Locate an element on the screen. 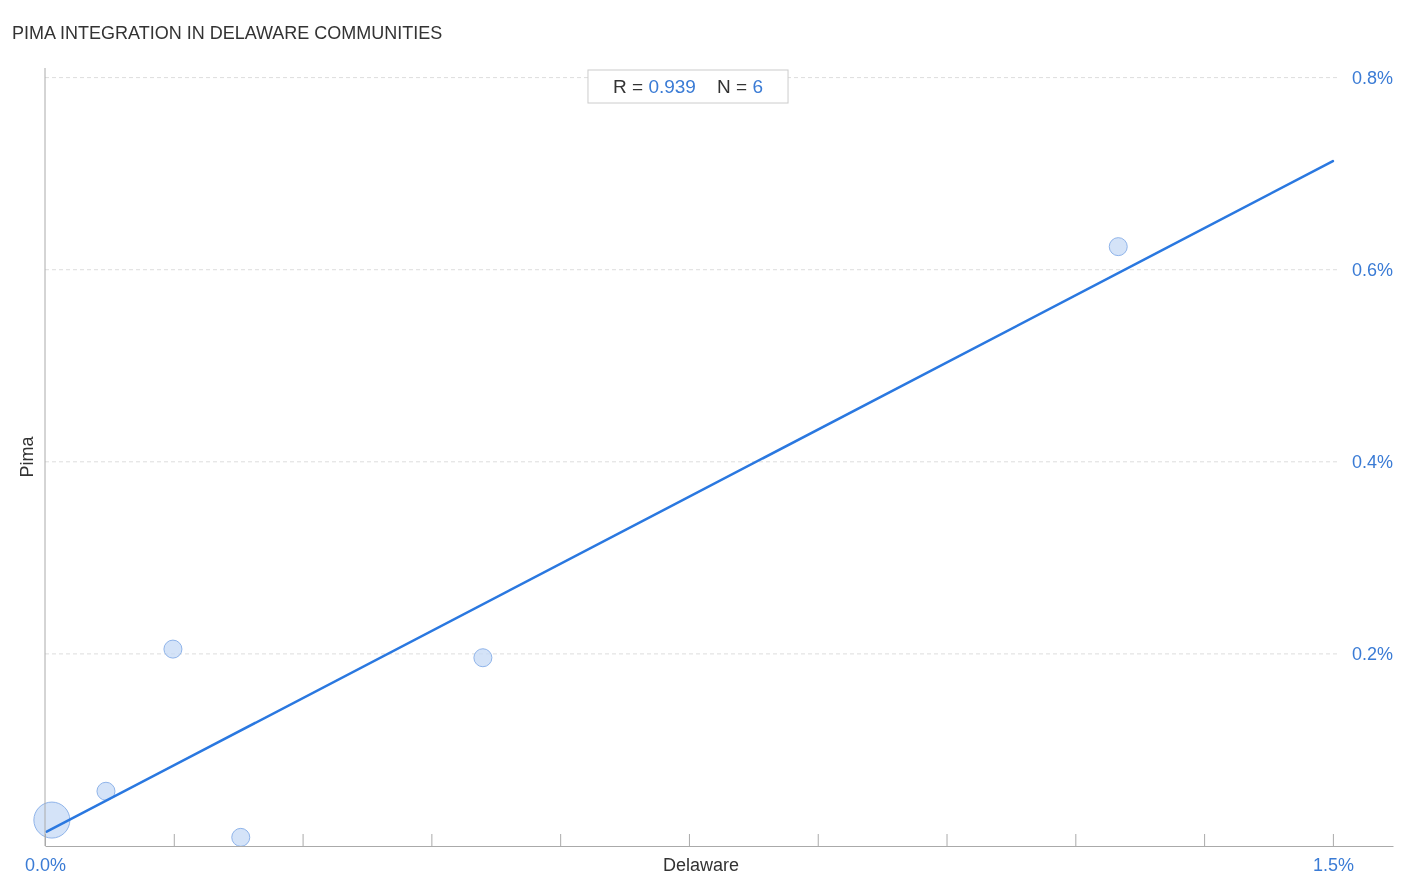  y-tick-label: 0.2% is located at coordinates (1372, 654).